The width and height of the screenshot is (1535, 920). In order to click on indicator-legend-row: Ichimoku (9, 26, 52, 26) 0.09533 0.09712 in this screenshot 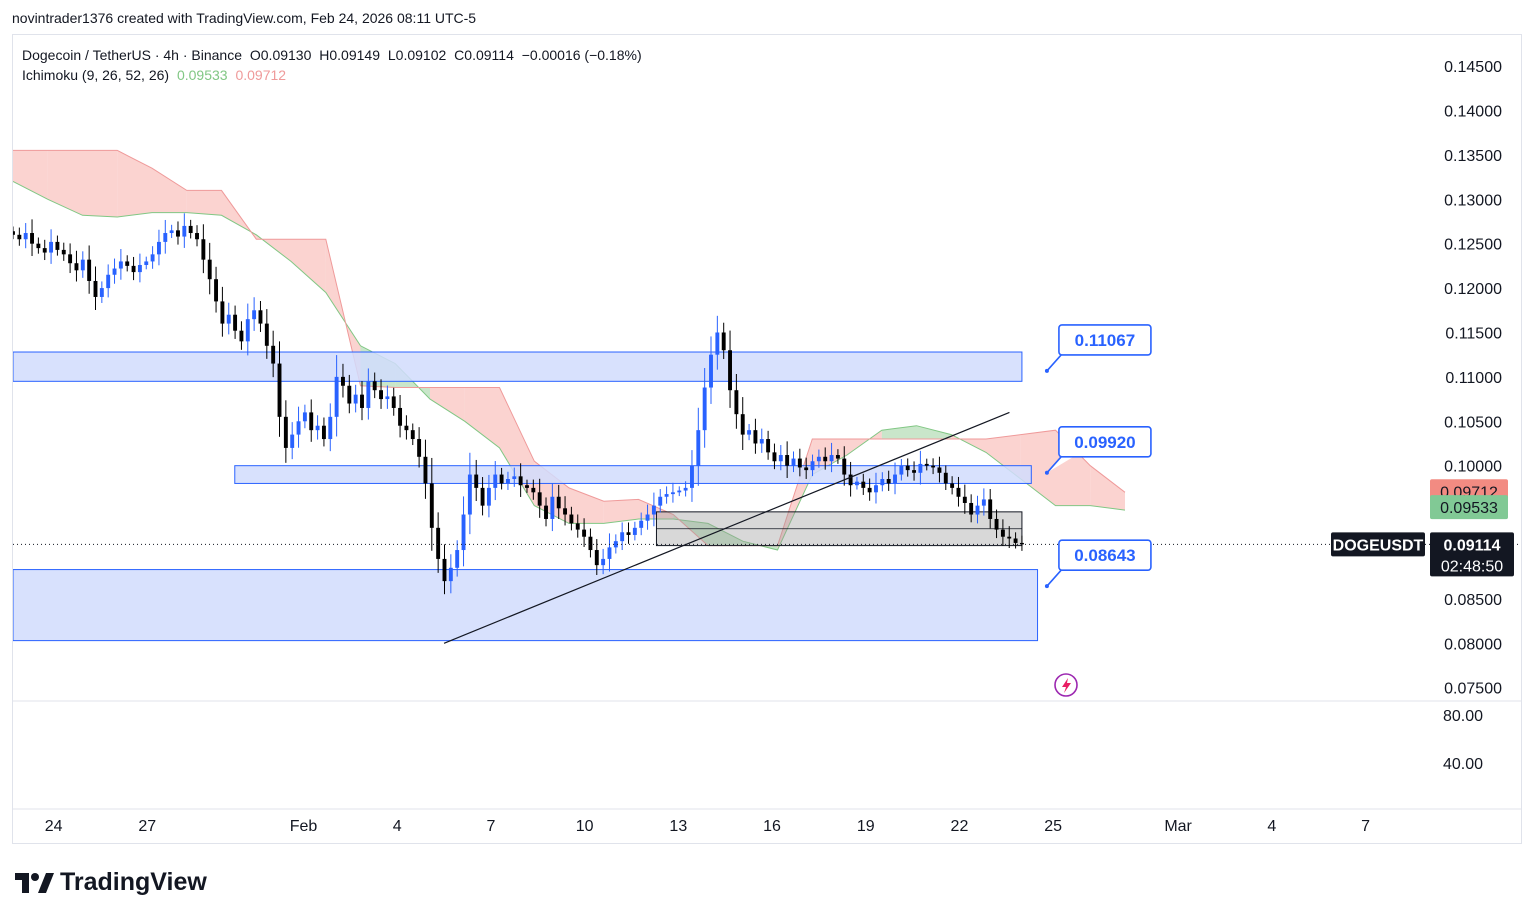, I will do `click(334, 75)`.